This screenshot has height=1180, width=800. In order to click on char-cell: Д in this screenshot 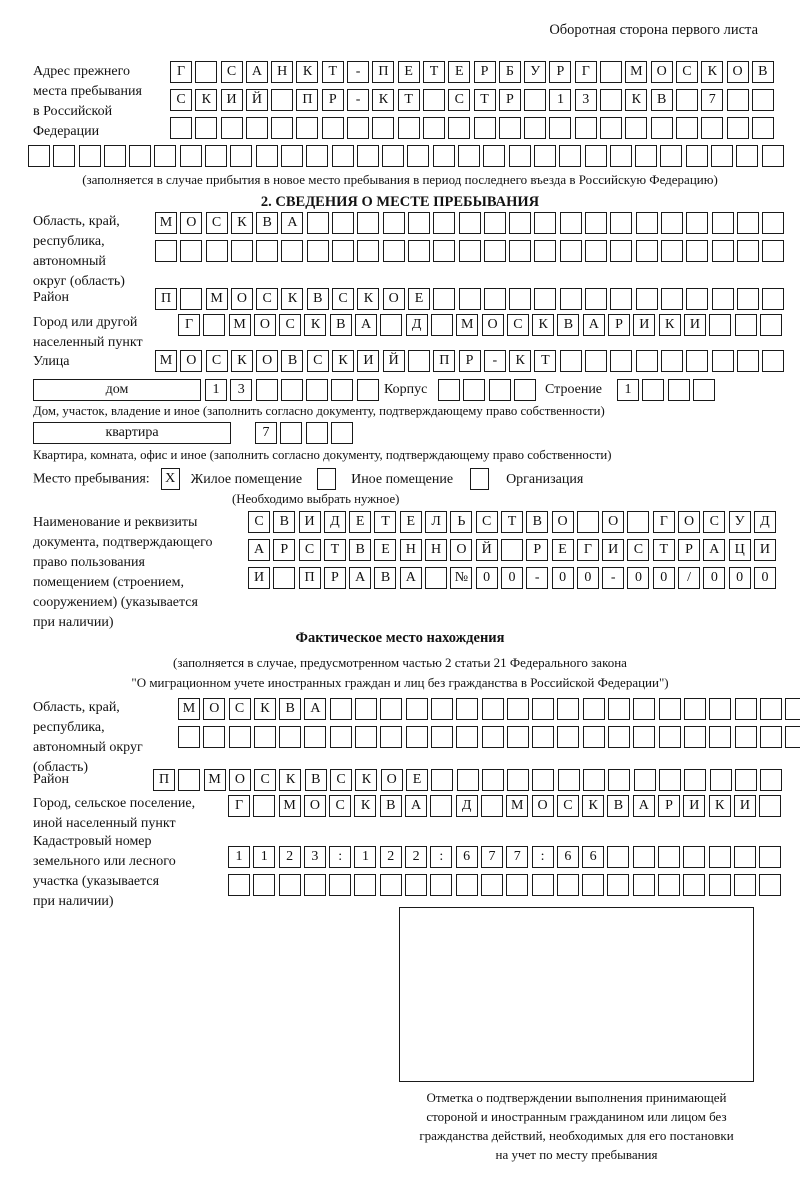, I will do `click(334, 522)`.